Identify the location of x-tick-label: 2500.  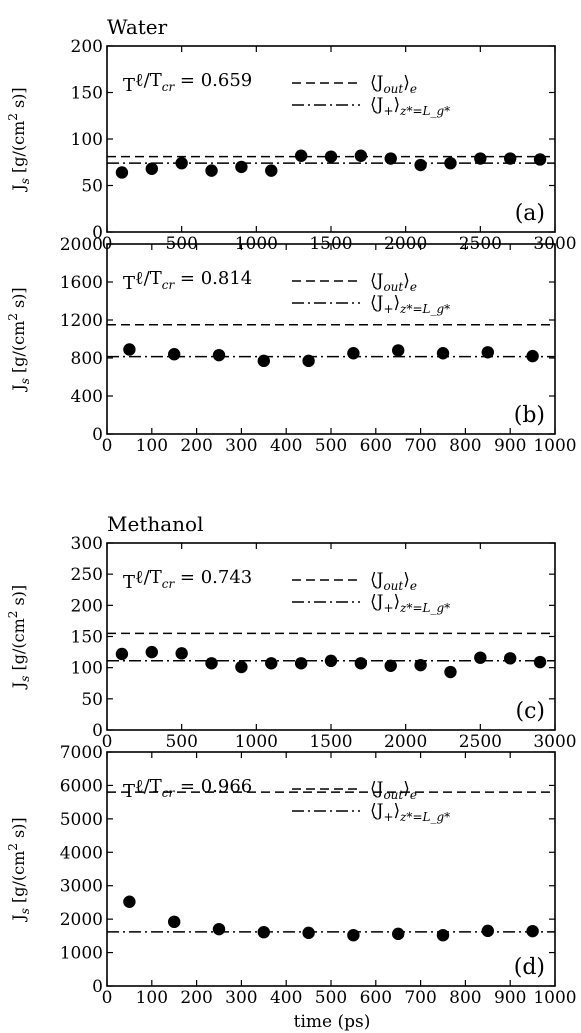
(480, 742).